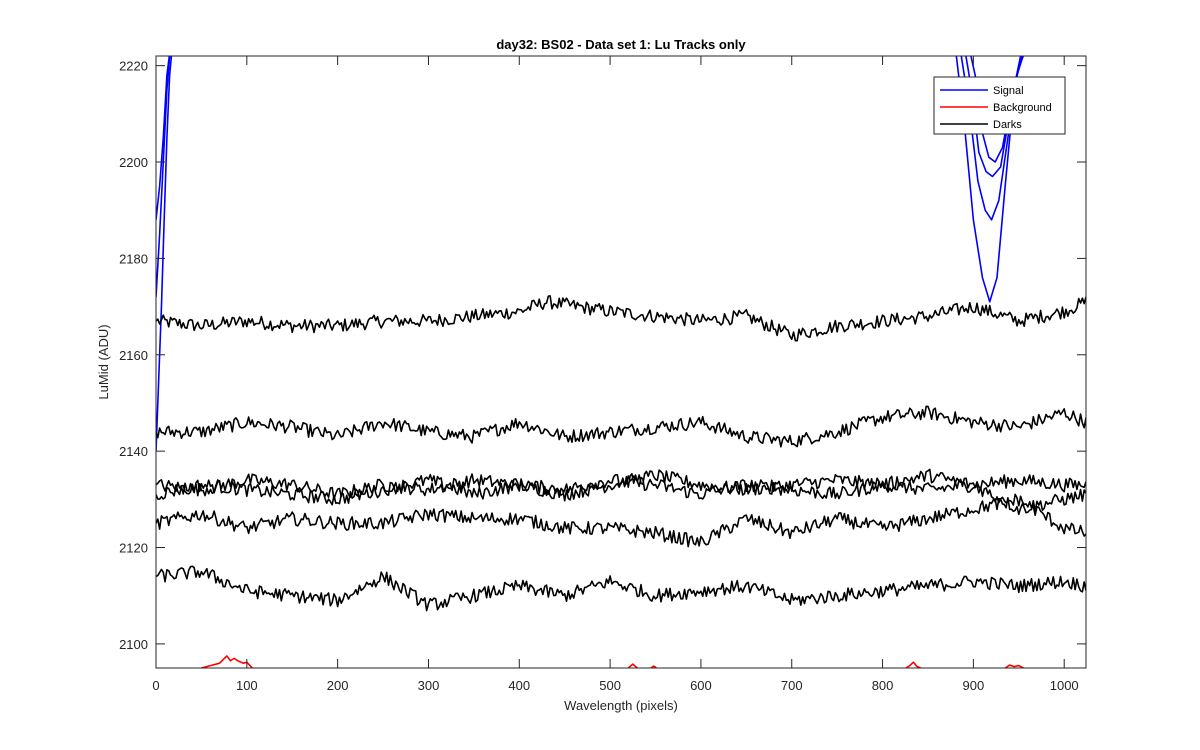  What do you see at coordinates (133, 355) in the screenshot?
I see `y-tick-label: 2160` at bounding box center [133, 355].